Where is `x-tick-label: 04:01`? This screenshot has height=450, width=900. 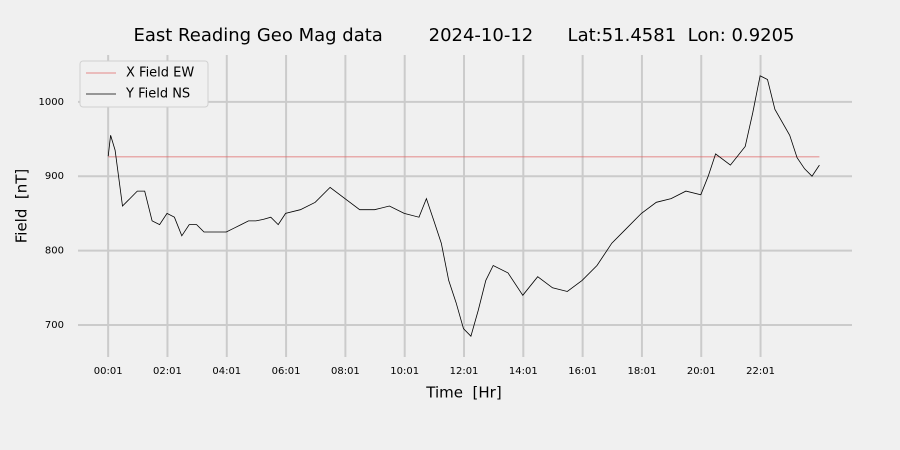
x-tick-label: 04:01 is located at coordinates (226, 371).